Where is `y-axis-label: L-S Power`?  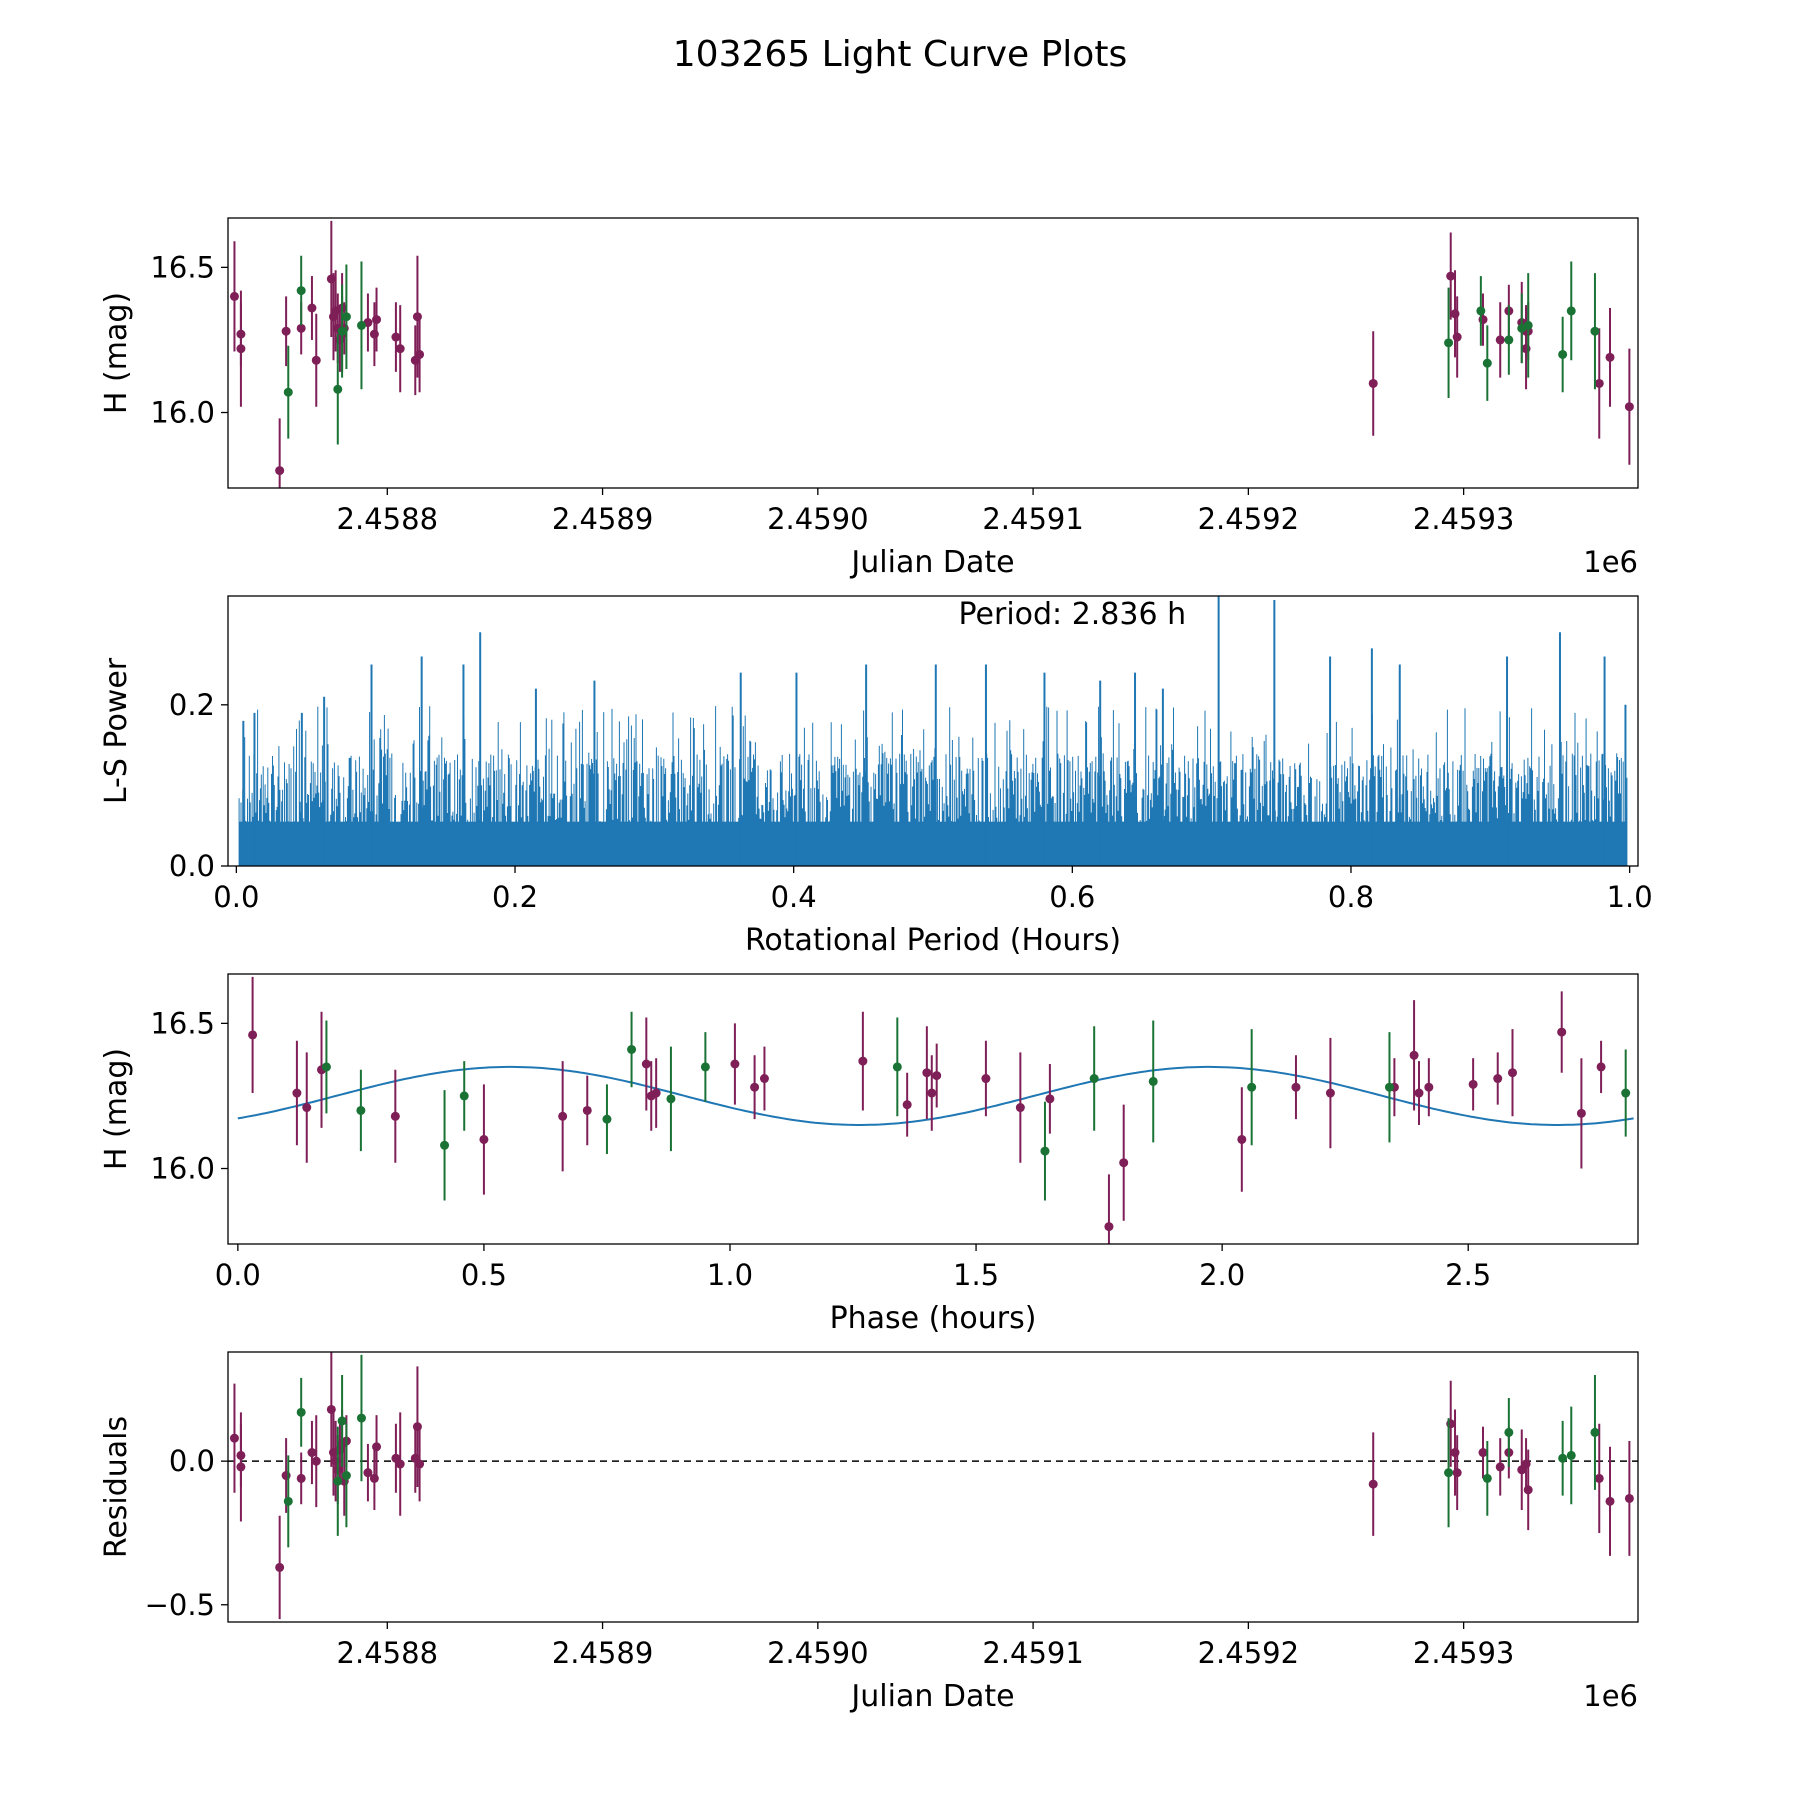 y-axis-label: L-S Power is located at coordinates (116, 730).